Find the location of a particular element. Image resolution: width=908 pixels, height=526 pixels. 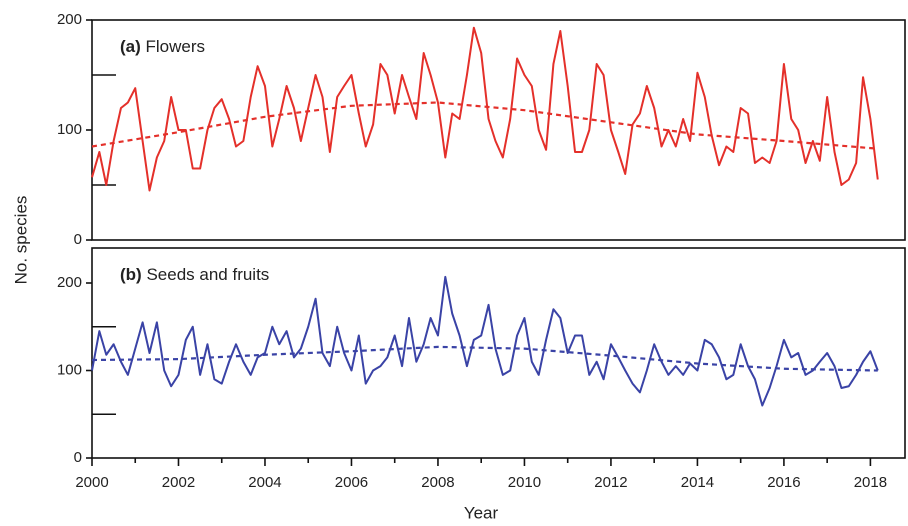

panel-label: (b) Seeds and fruits is located at coordinates (194, 274).